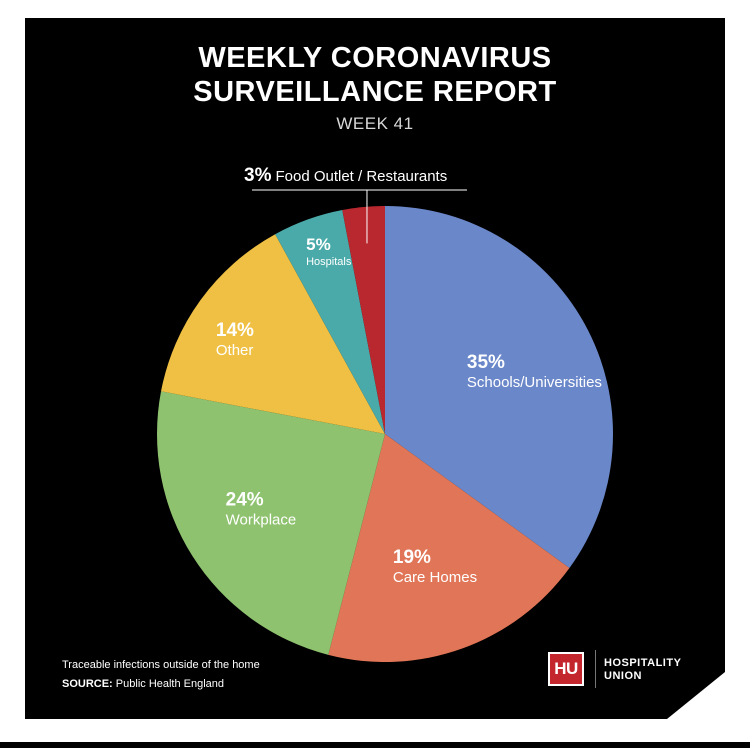  I want to click on hu-logo: HU, so click(566, 669).